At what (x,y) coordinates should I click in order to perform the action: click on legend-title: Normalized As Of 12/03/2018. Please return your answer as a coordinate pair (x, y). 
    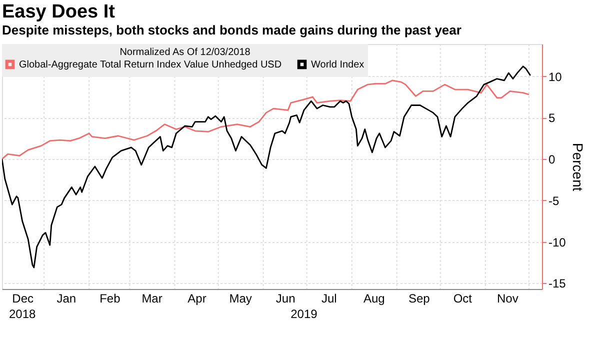
    Looking at the image, I should click on (185, 52).